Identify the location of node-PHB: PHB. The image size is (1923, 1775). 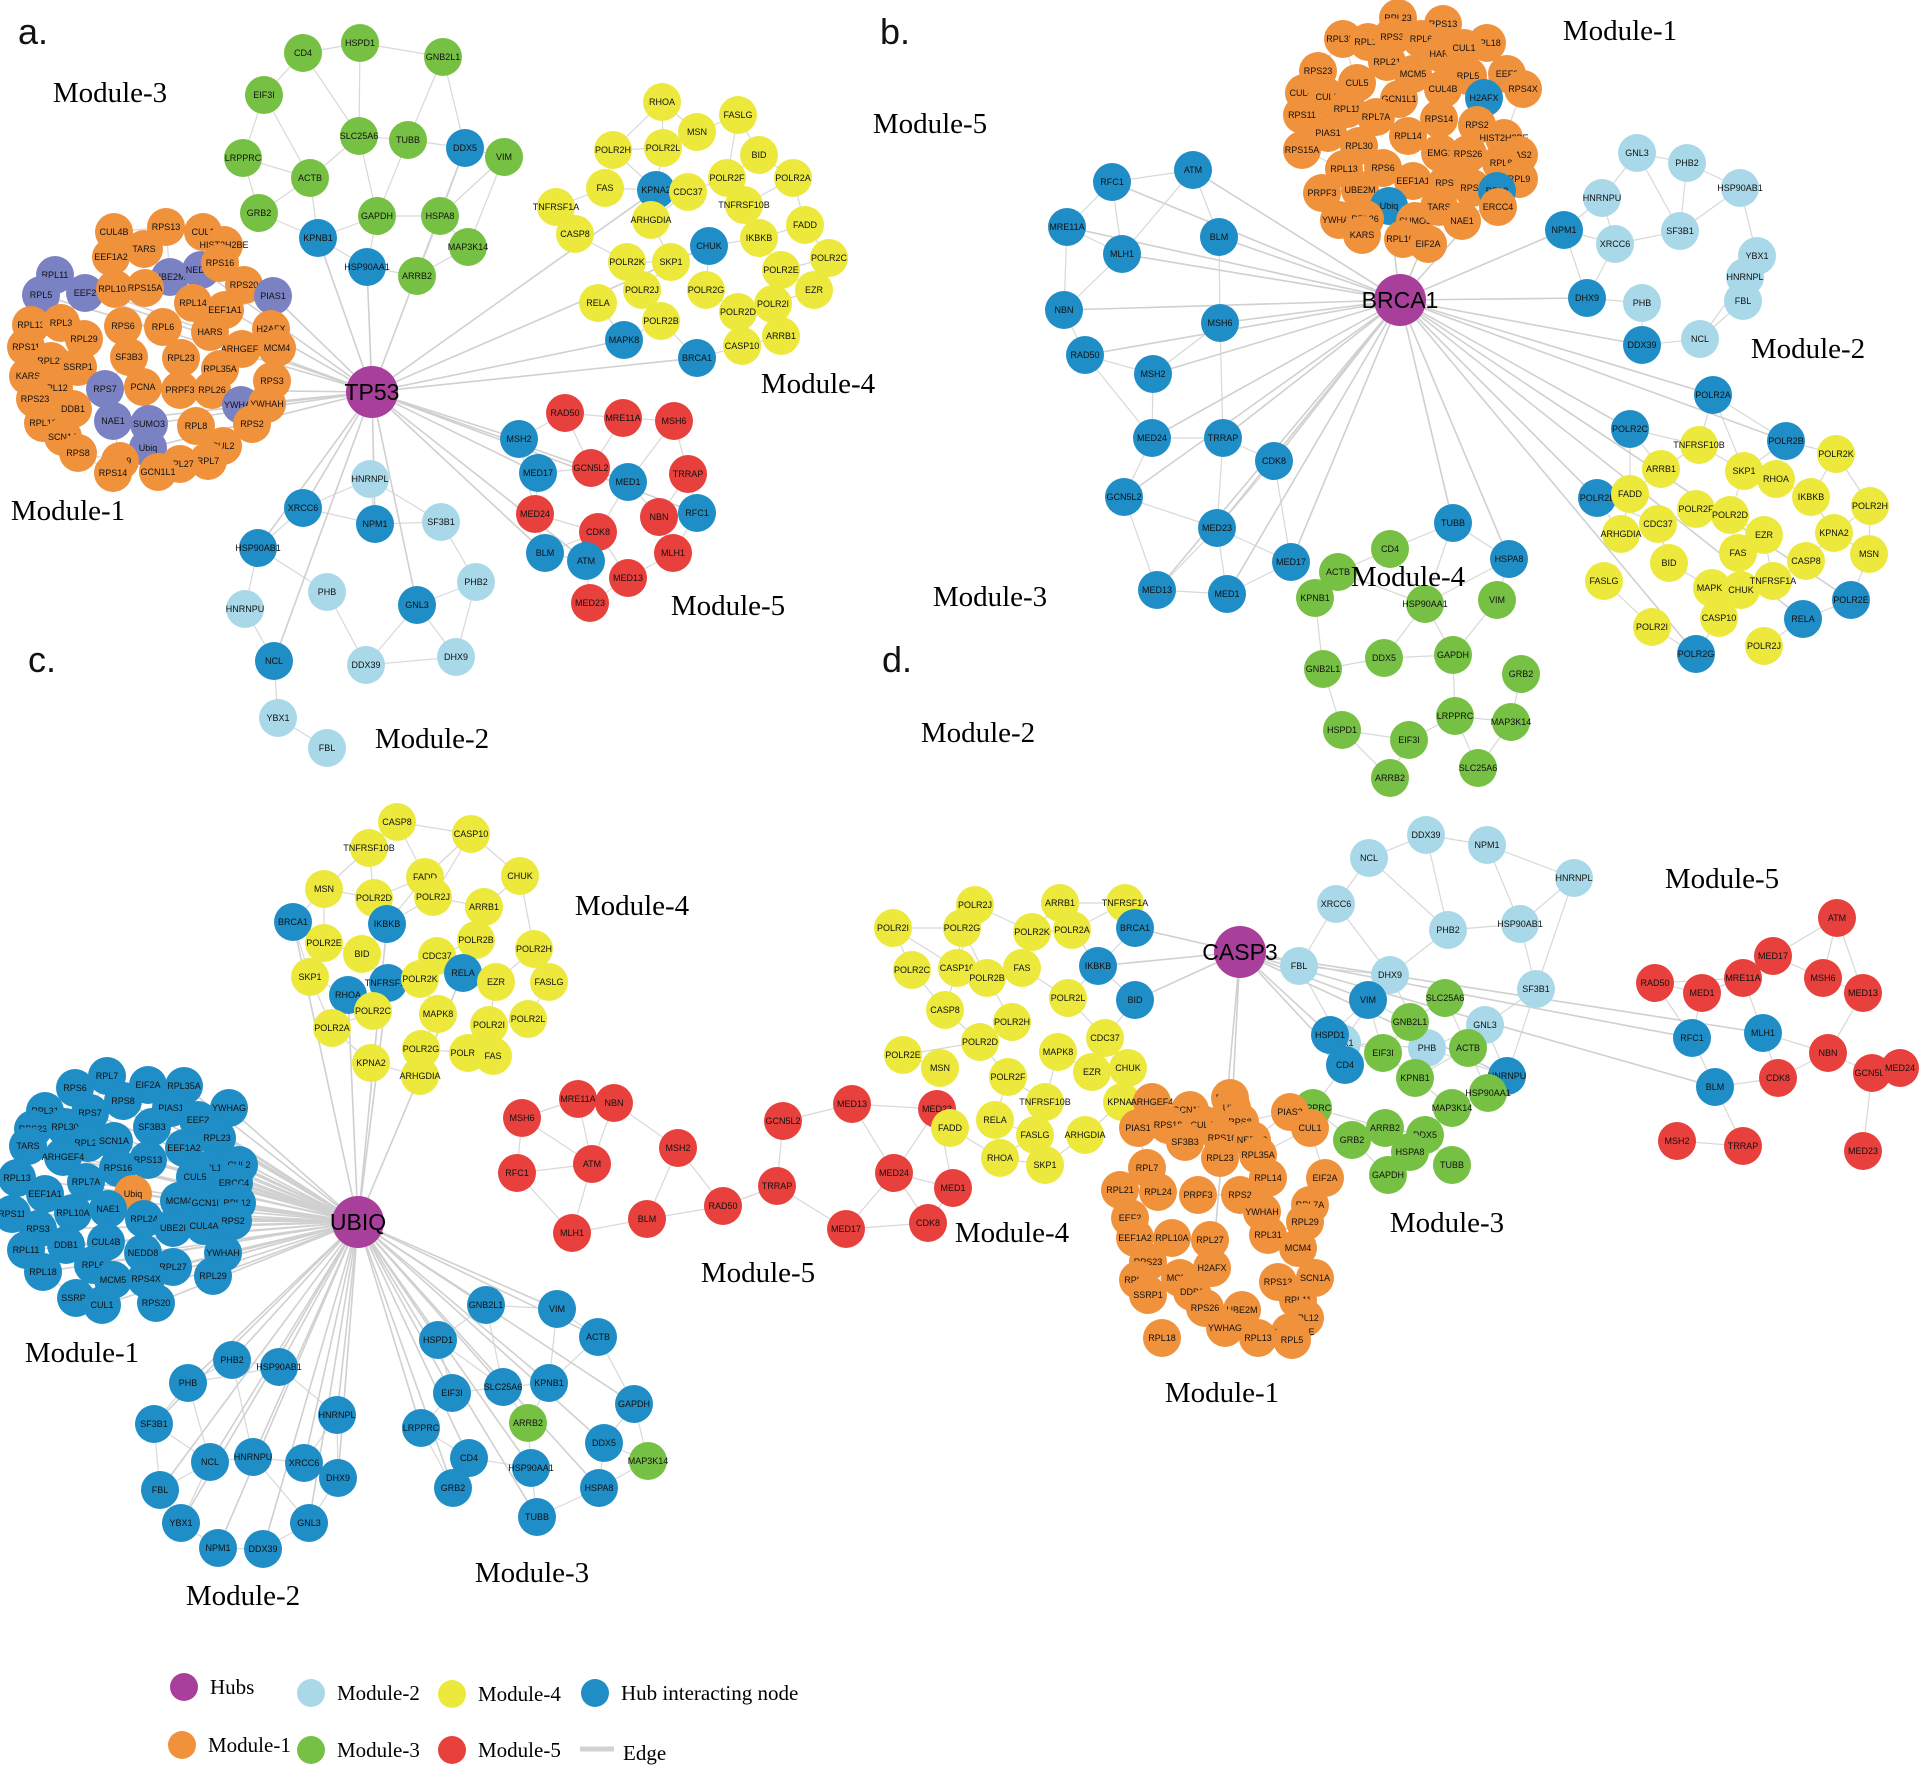
(188, 1383).